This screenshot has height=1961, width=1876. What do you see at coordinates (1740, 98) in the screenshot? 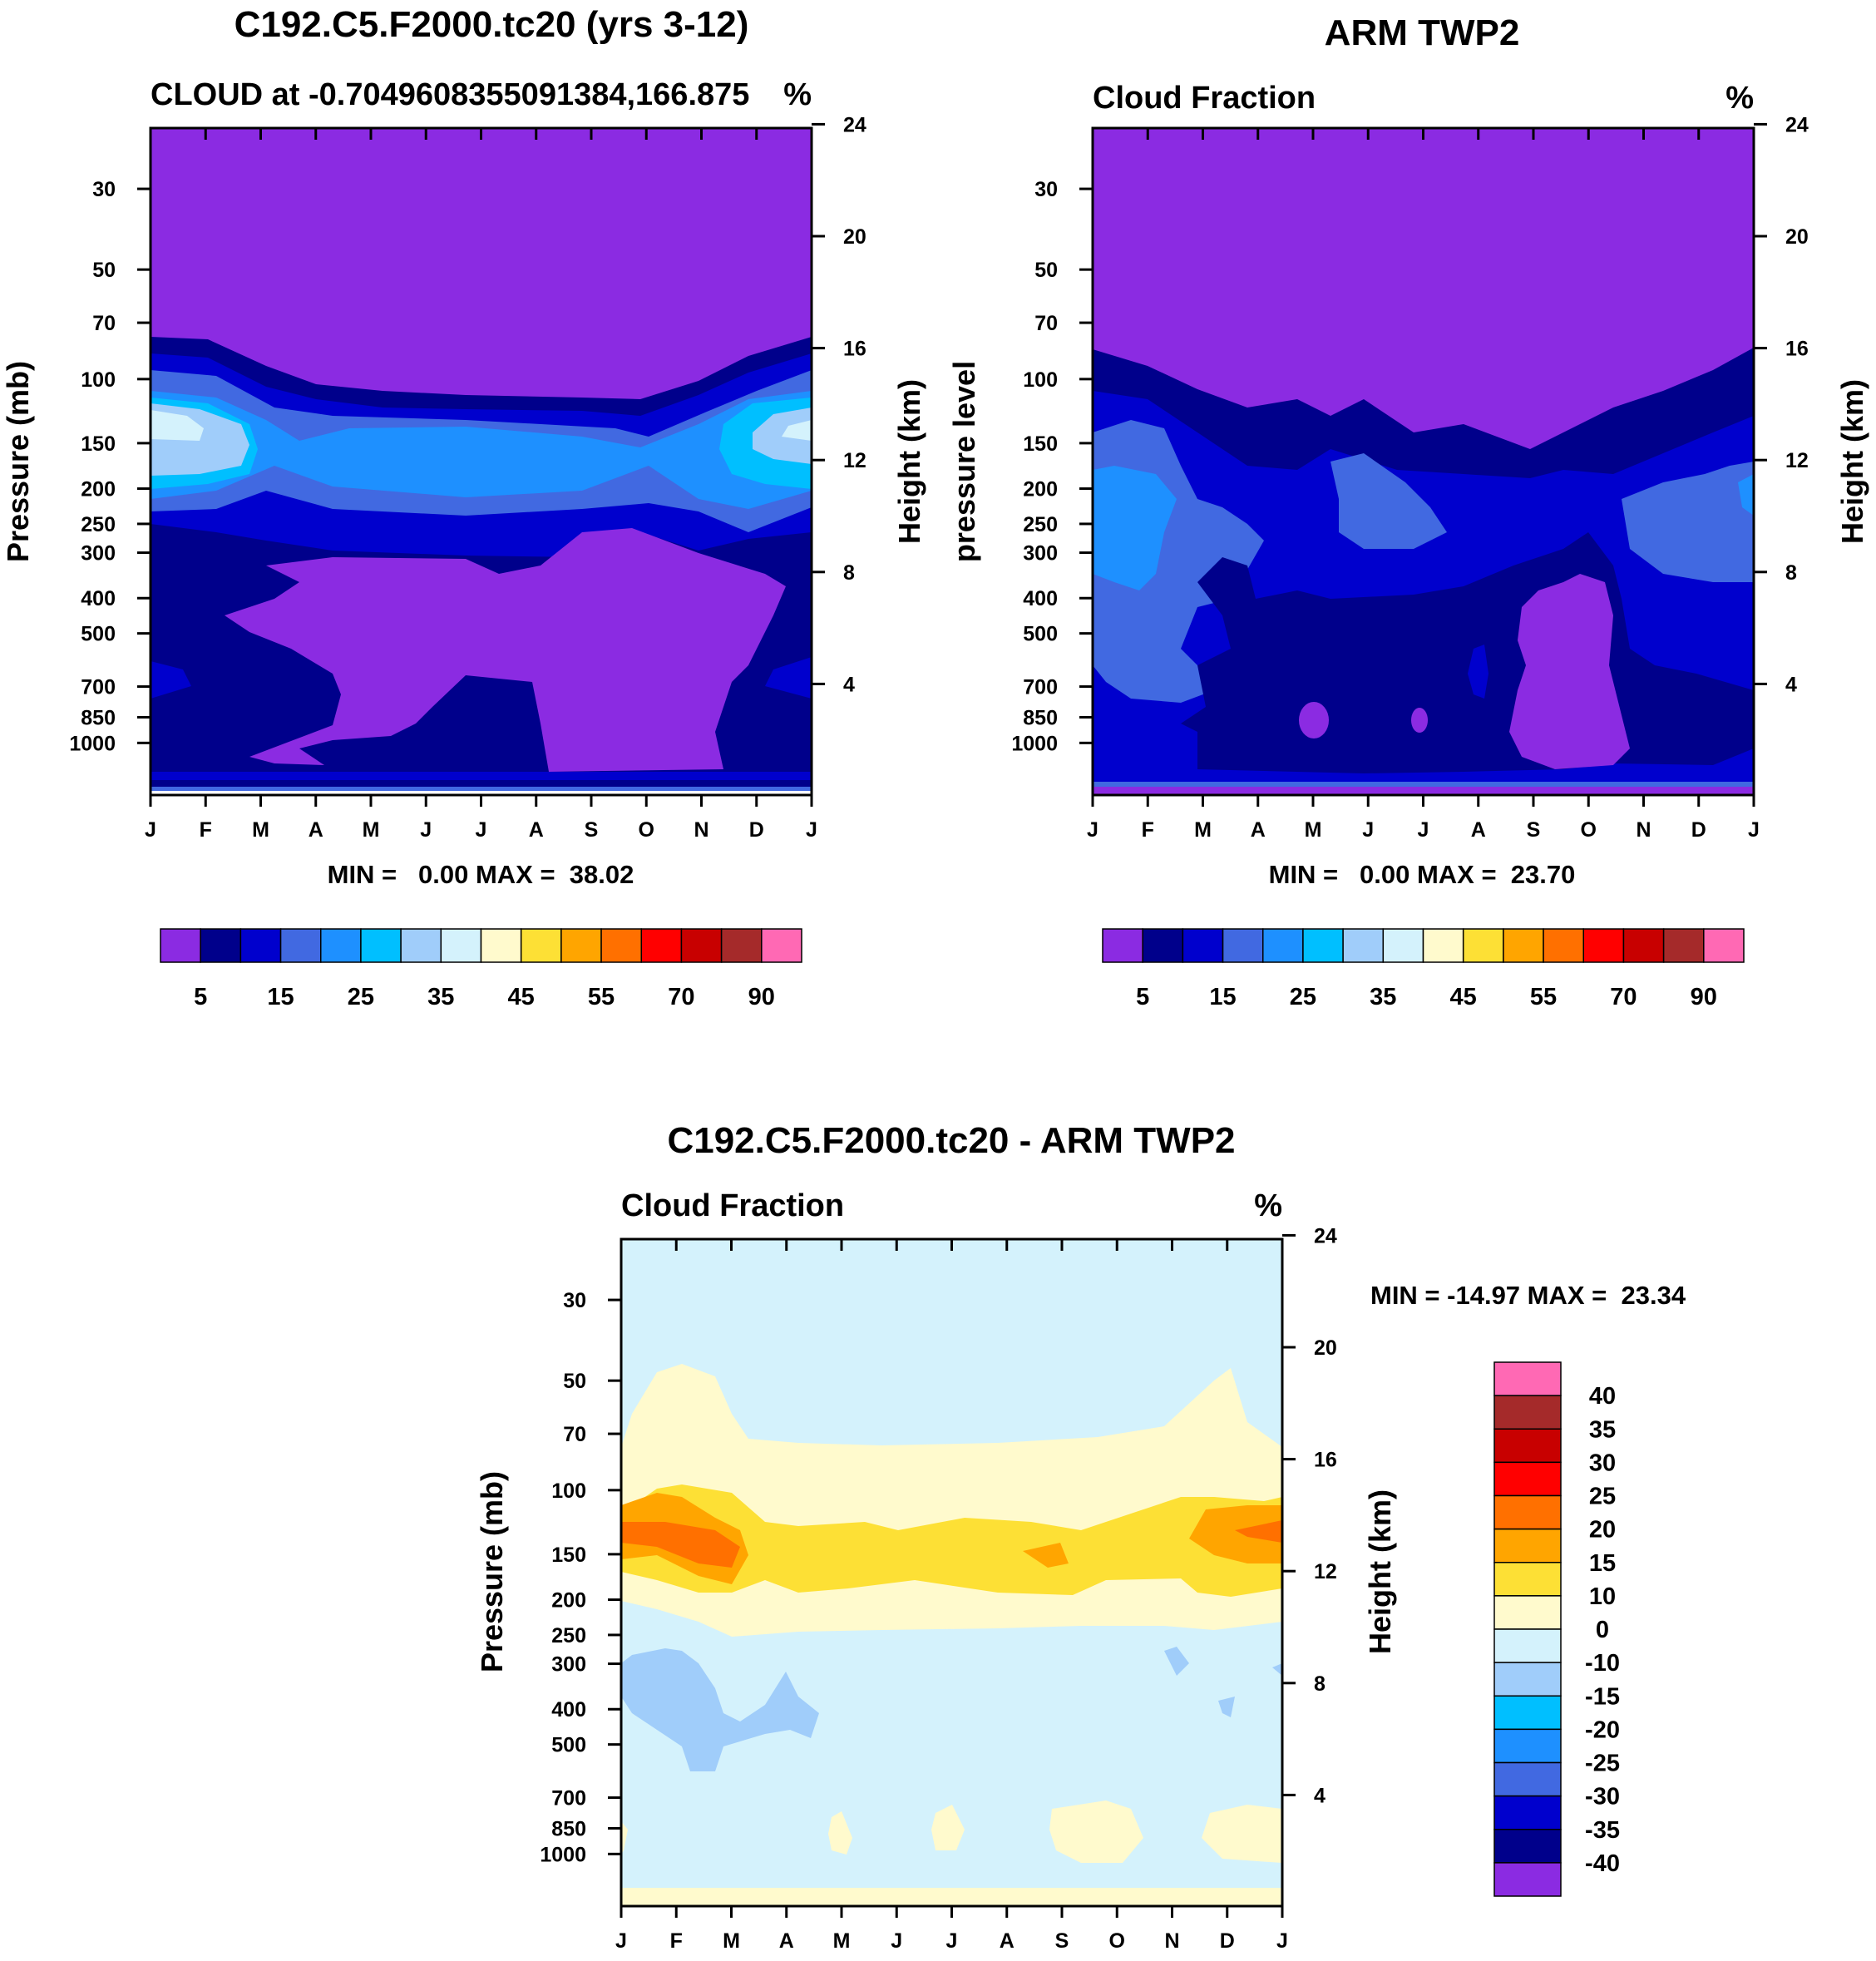
I see `units-observation: %` at bounding box center [1740, 98].